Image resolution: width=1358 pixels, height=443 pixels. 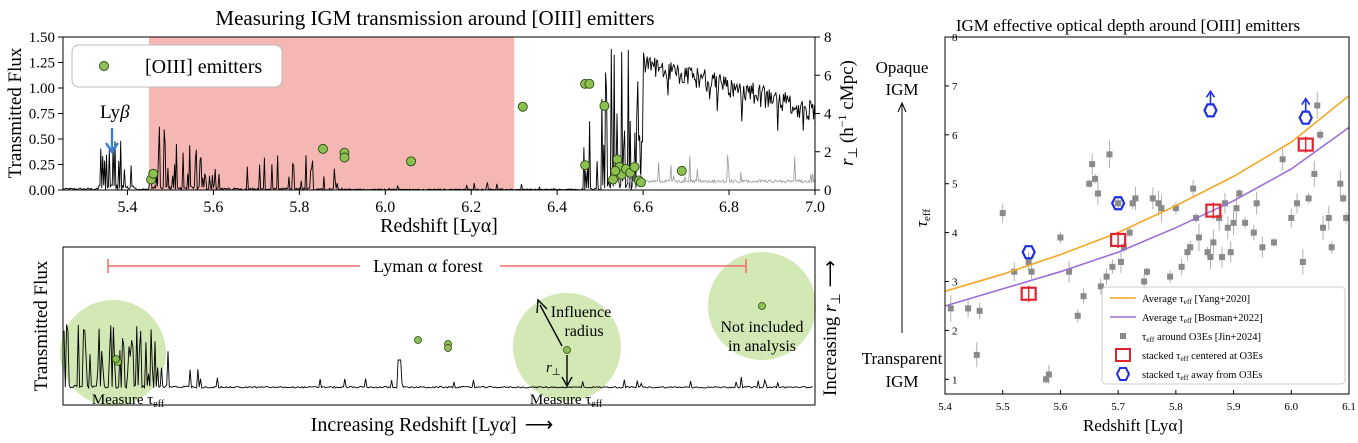 I want to click on x-tick-label: 6.1, so click(x=1349, y=407).